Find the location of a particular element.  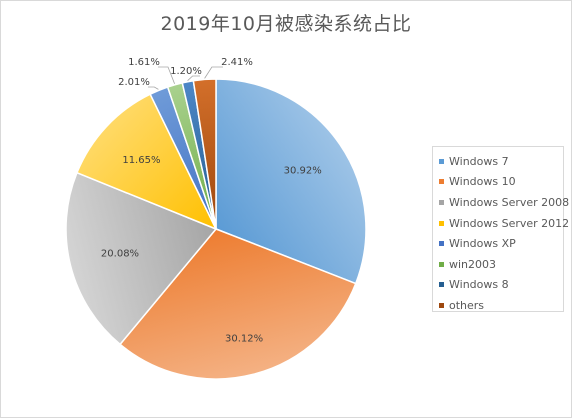

legend-label: win2003 is located at coordinates (473, 264).